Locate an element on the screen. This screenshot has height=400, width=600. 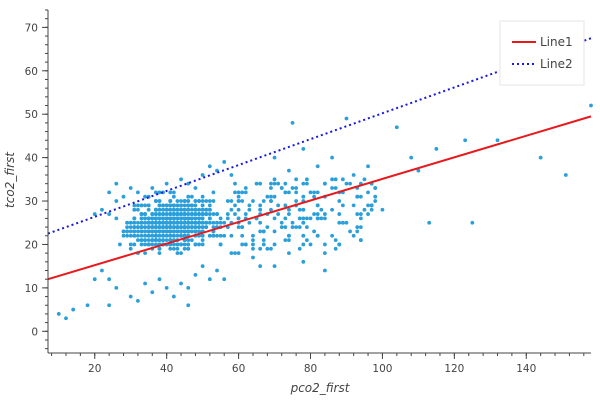
legend-box is located at coordinates (542, 53).